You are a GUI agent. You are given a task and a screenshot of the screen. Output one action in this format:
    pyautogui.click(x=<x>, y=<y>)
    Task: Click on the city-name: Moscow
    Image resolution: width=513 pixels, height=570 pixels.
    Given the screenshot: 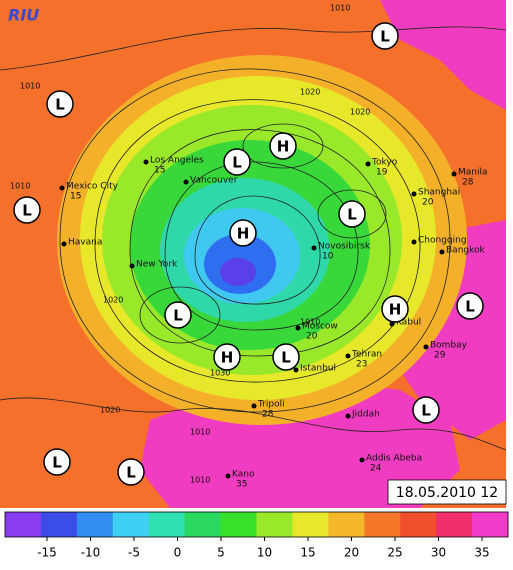 What is the action you would take?
    pyautogui.click(x=320, y=327)
    